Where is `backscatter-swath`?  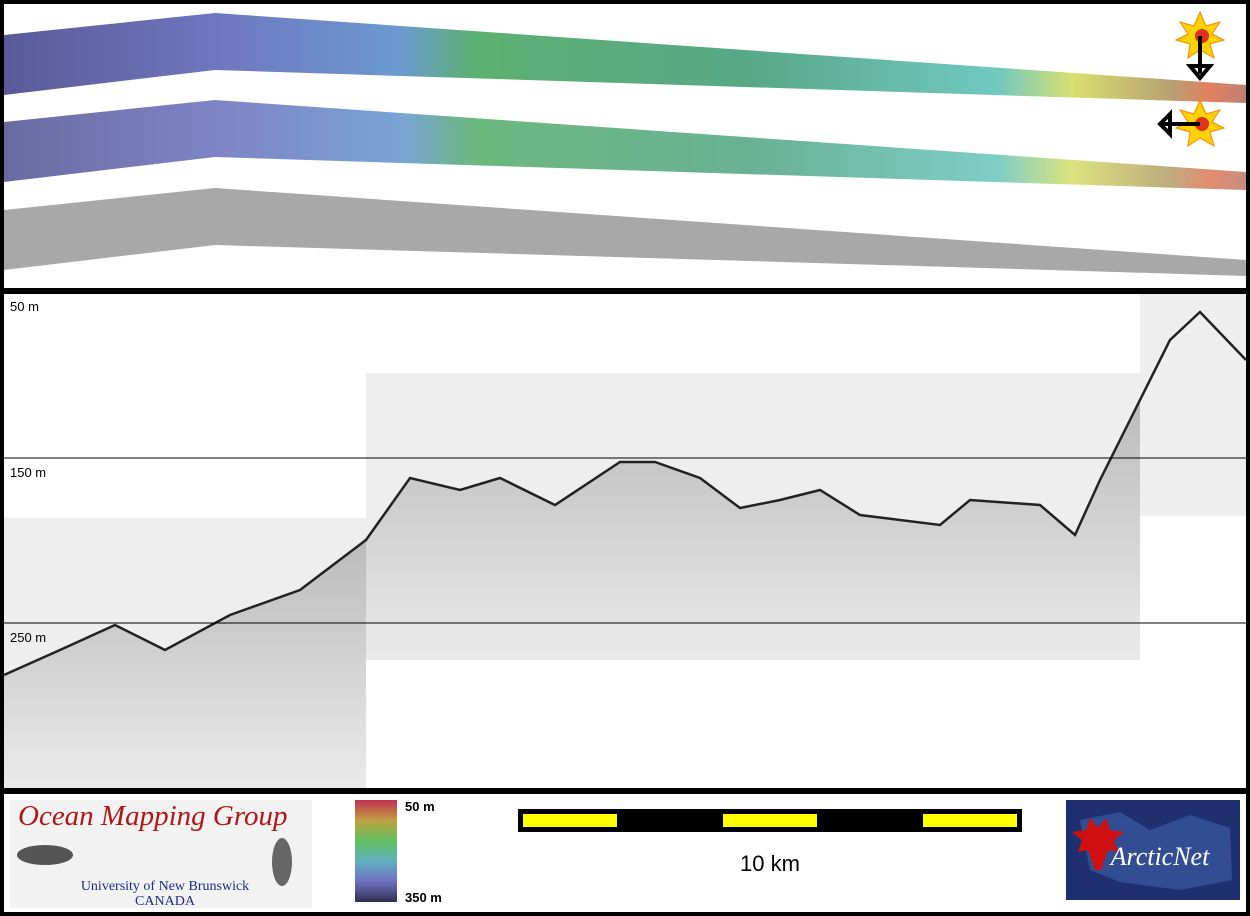
backscatter-swath is located at coordinates (625, 232).